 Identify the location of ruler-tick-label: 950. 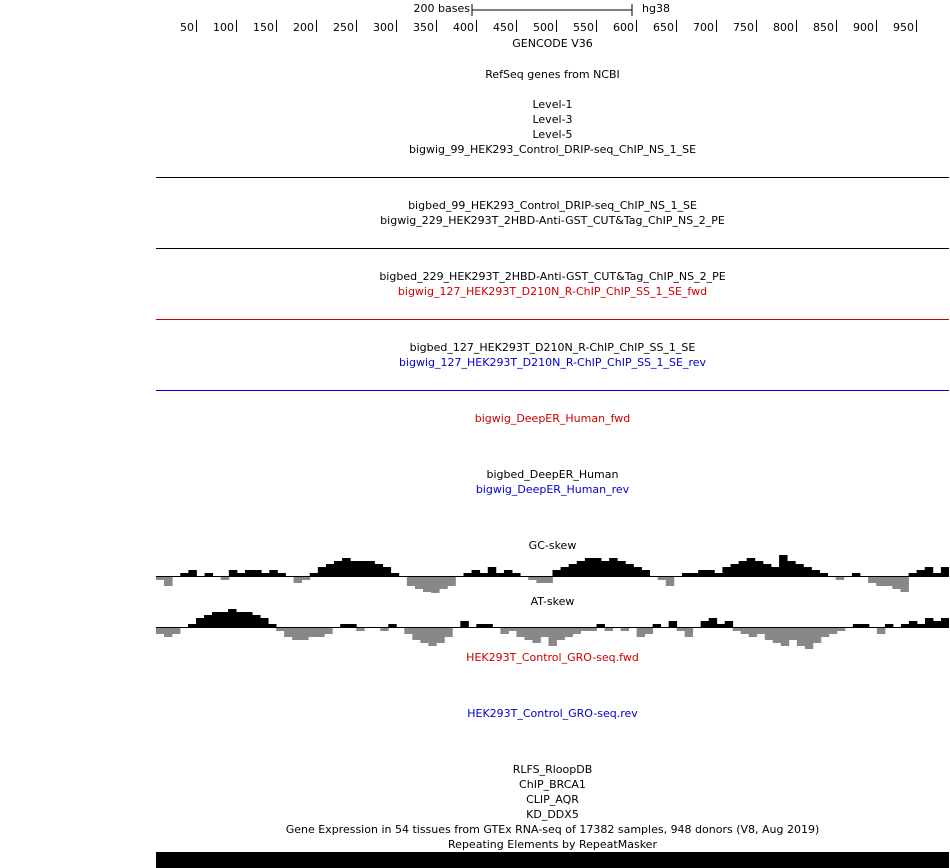
(903, 27).